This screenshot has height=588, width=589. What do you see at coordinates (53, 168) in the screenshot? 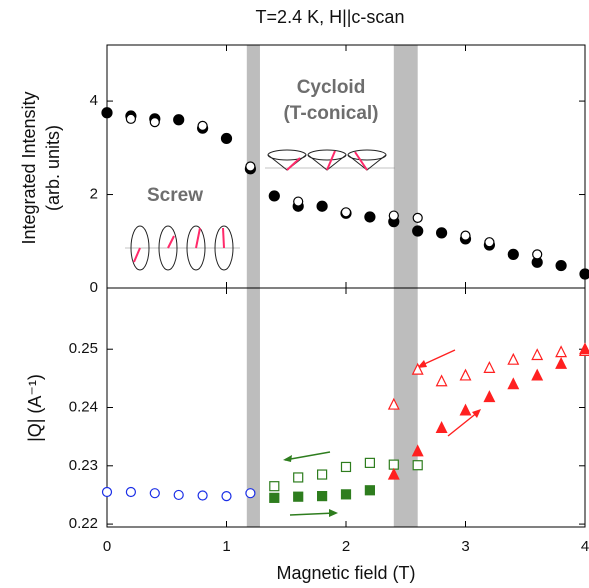
I see `y-axis-label: (arb. units)` at bounding box center [53, 168].